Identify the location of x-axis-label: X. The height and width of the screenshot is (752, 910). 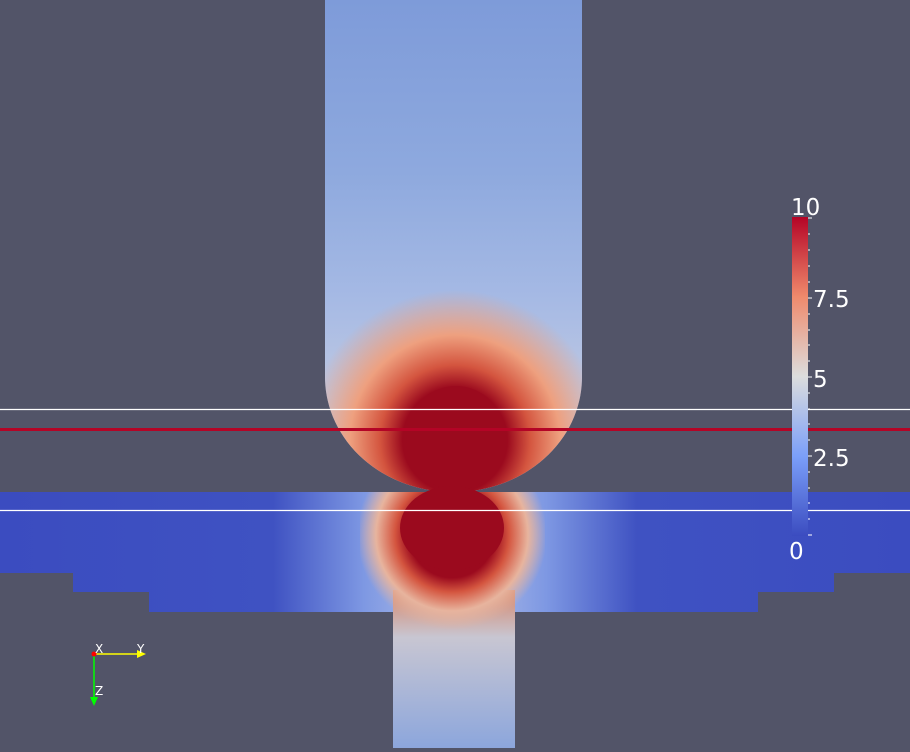
(99, 649).